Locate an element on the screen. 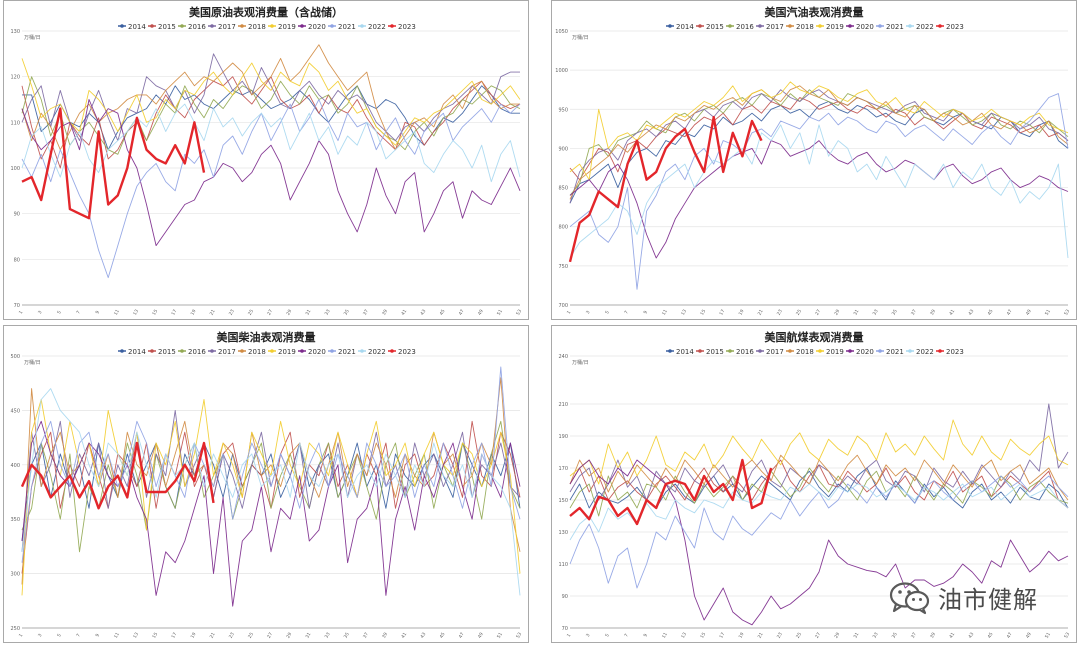 Image resolution: width=1080 pixels, height=645 pixels. legend-label-2020: 2020 is located at coordinates (317, 27).